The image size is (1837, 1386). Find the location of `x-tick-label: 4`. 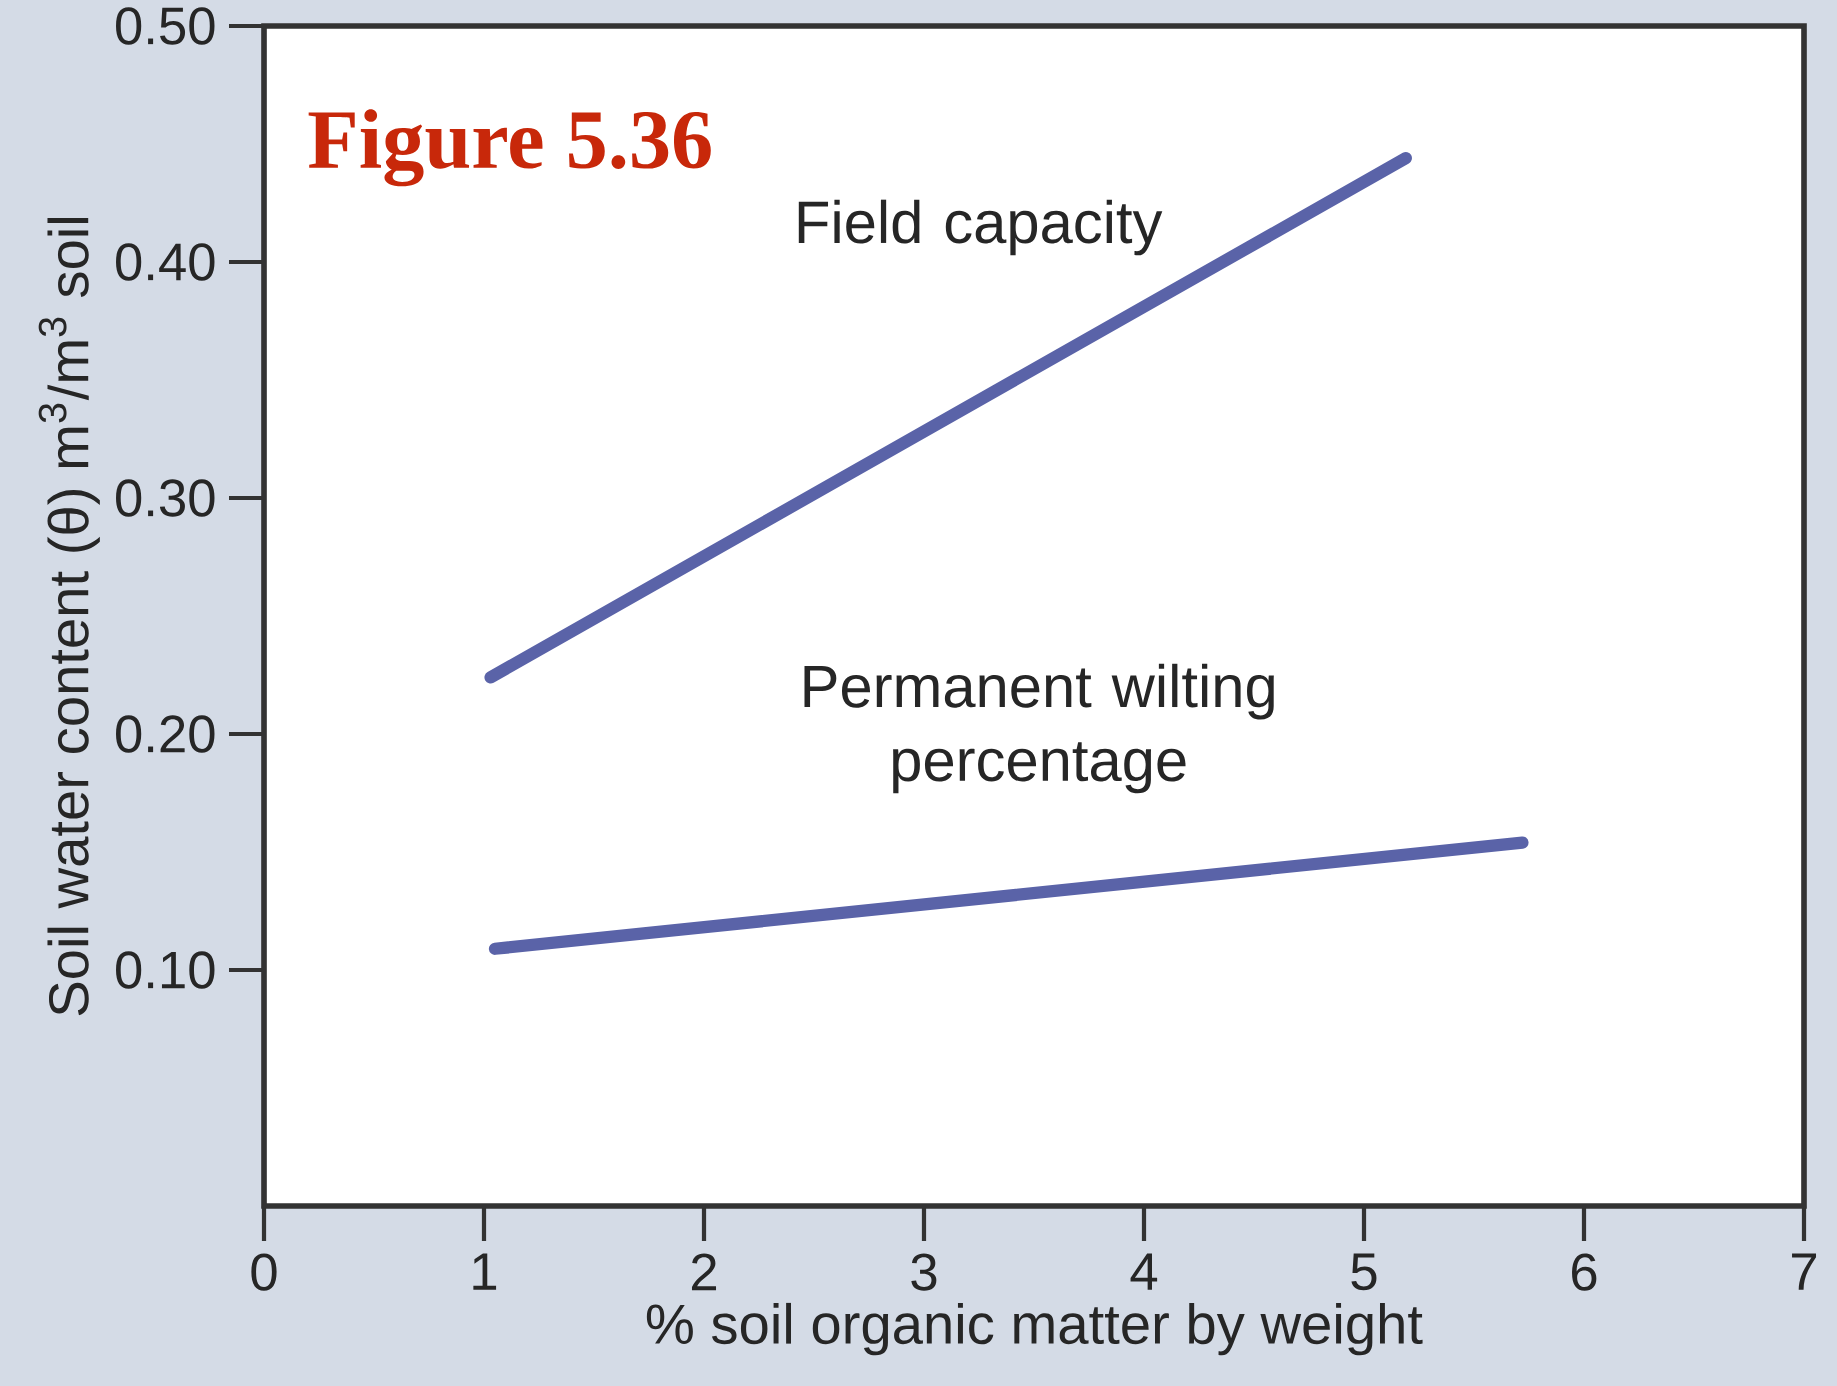

x-tick-label: 4 is located at coordinates (1144, 1271).